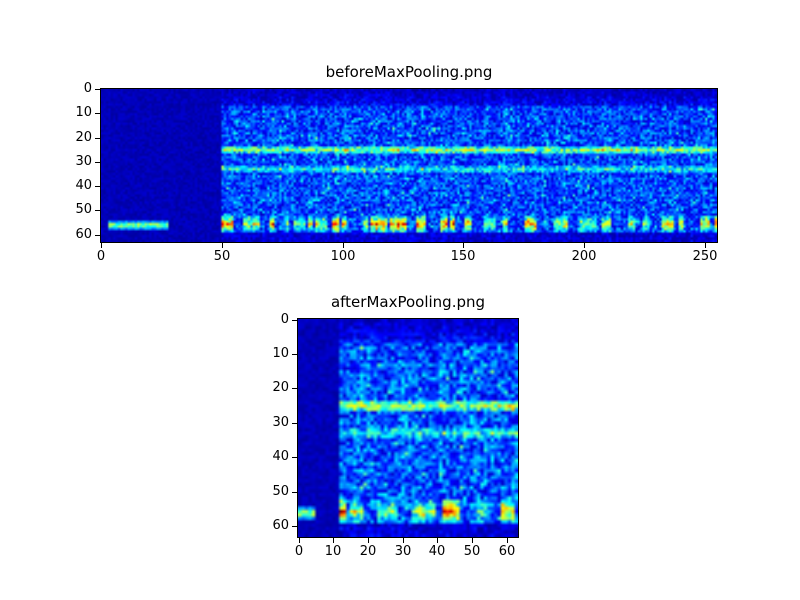 The width and height of the screenshot is (800, 600). I want to click on x-tick-label: 10, so click(333, 551).